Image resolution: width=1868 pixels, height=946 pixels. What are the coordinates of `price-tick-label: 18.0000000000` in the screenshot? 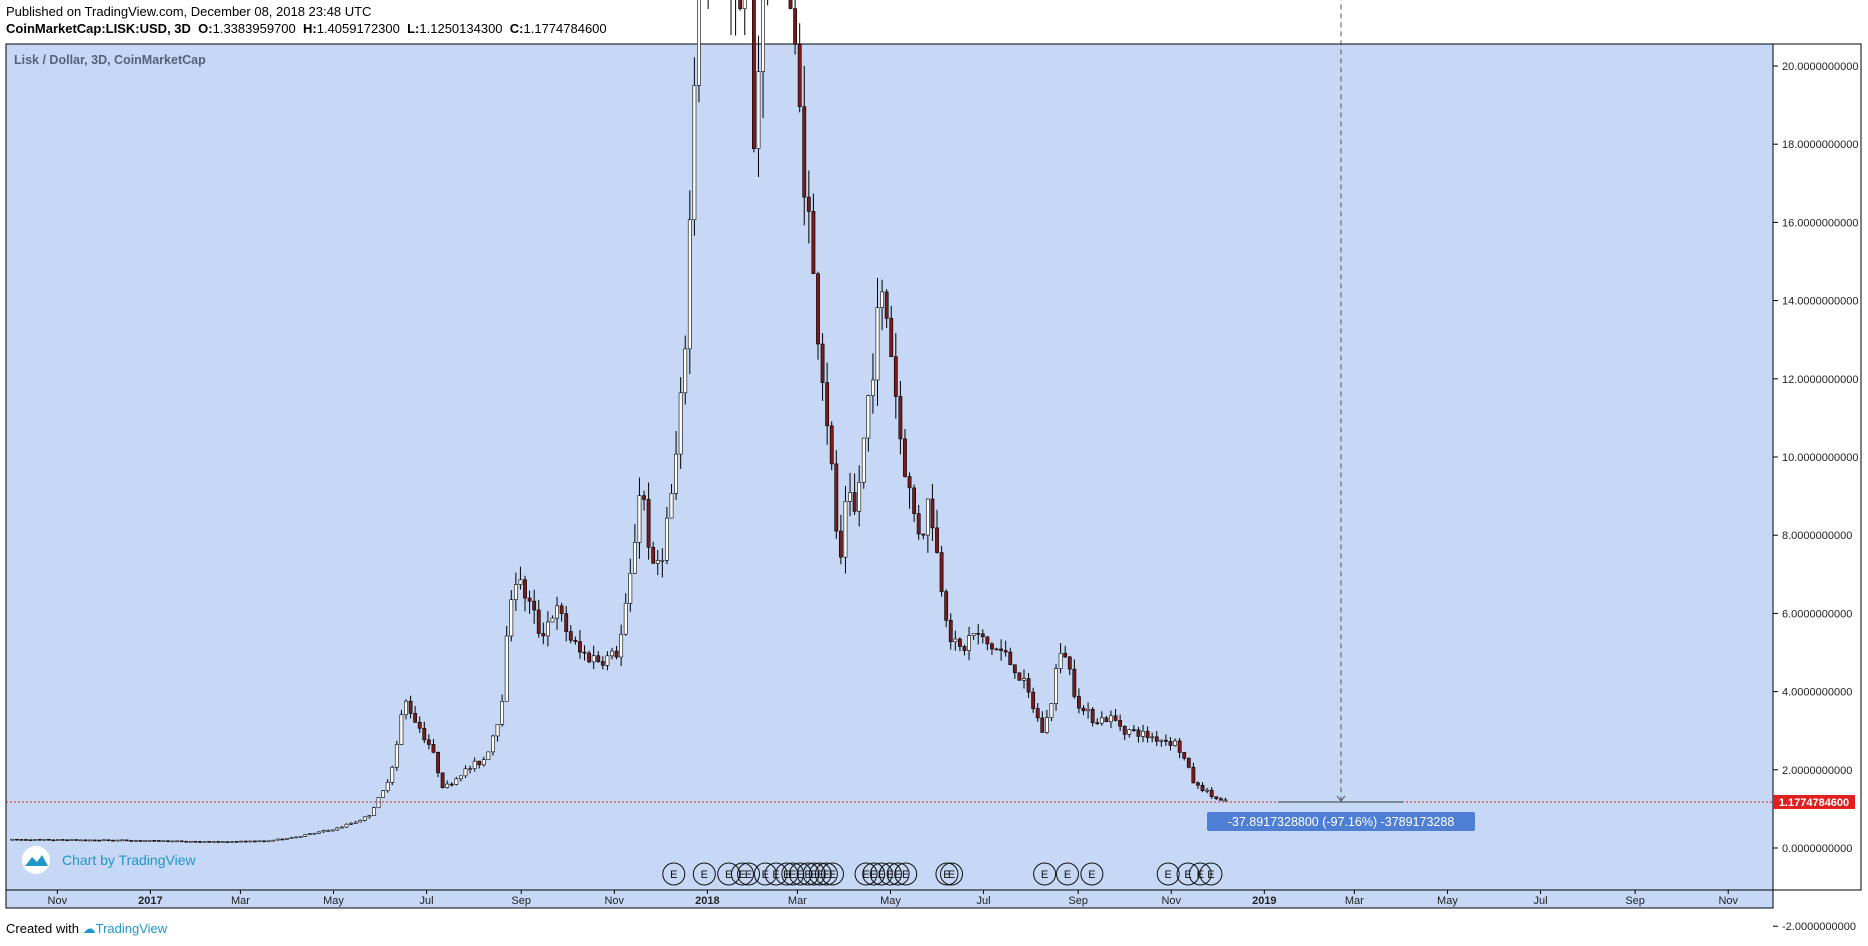 It's located at (1820, 145).